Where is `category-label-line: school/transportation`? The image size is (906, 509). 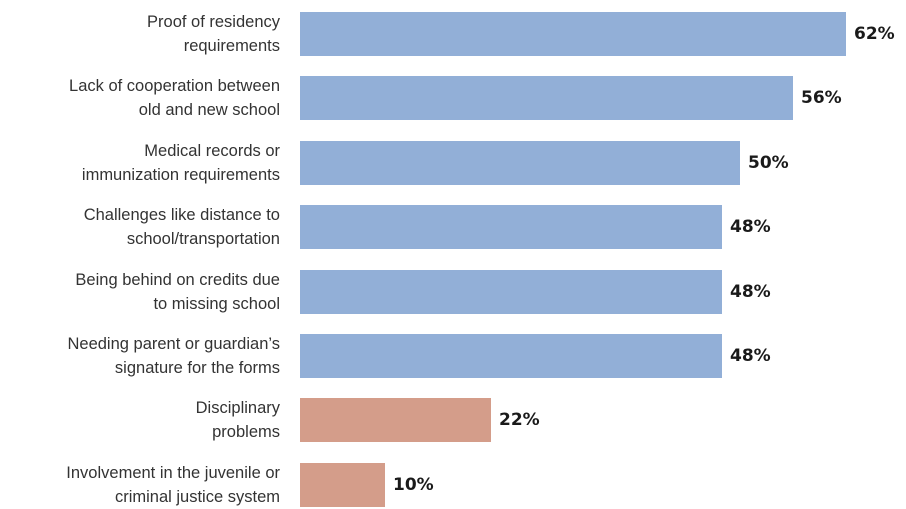 category-label-line: school/transportation is located at coordinates (203, 239).